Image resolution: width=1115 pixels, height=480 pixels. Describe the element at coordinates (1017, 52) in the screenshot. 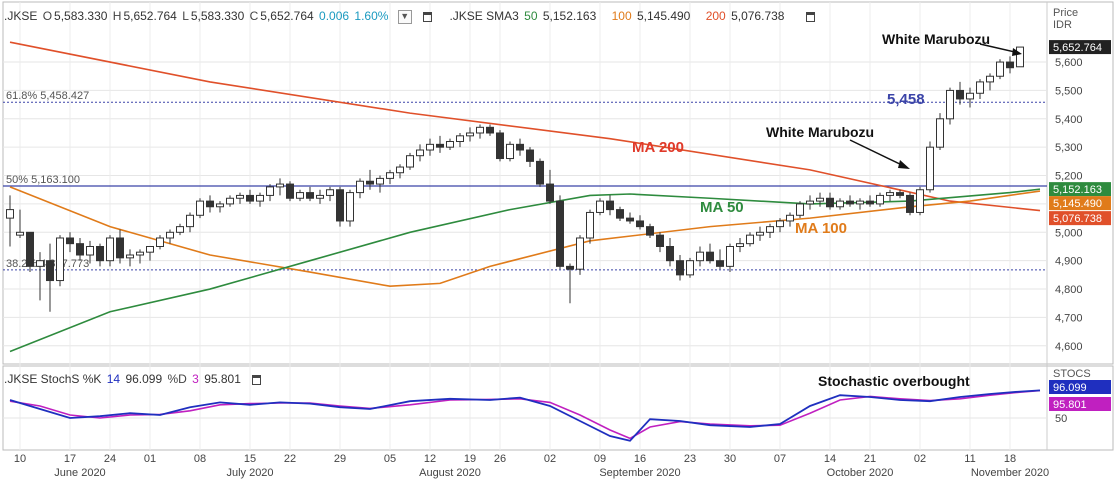

I see `arrowhead-marubozu-top` at that location.